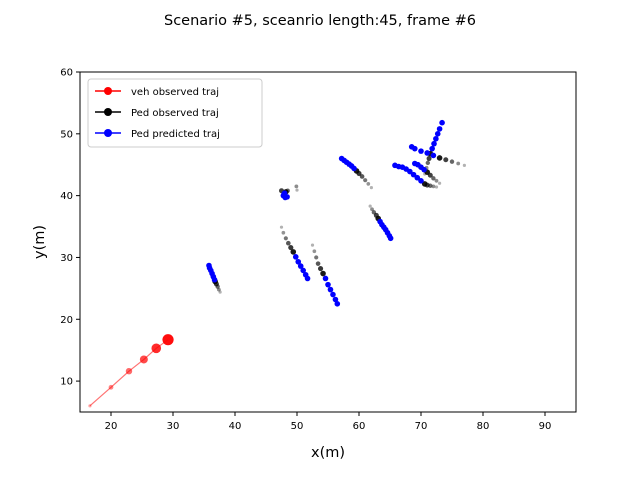  I want to click on ped-1-predicted-point, so click(285, 197).